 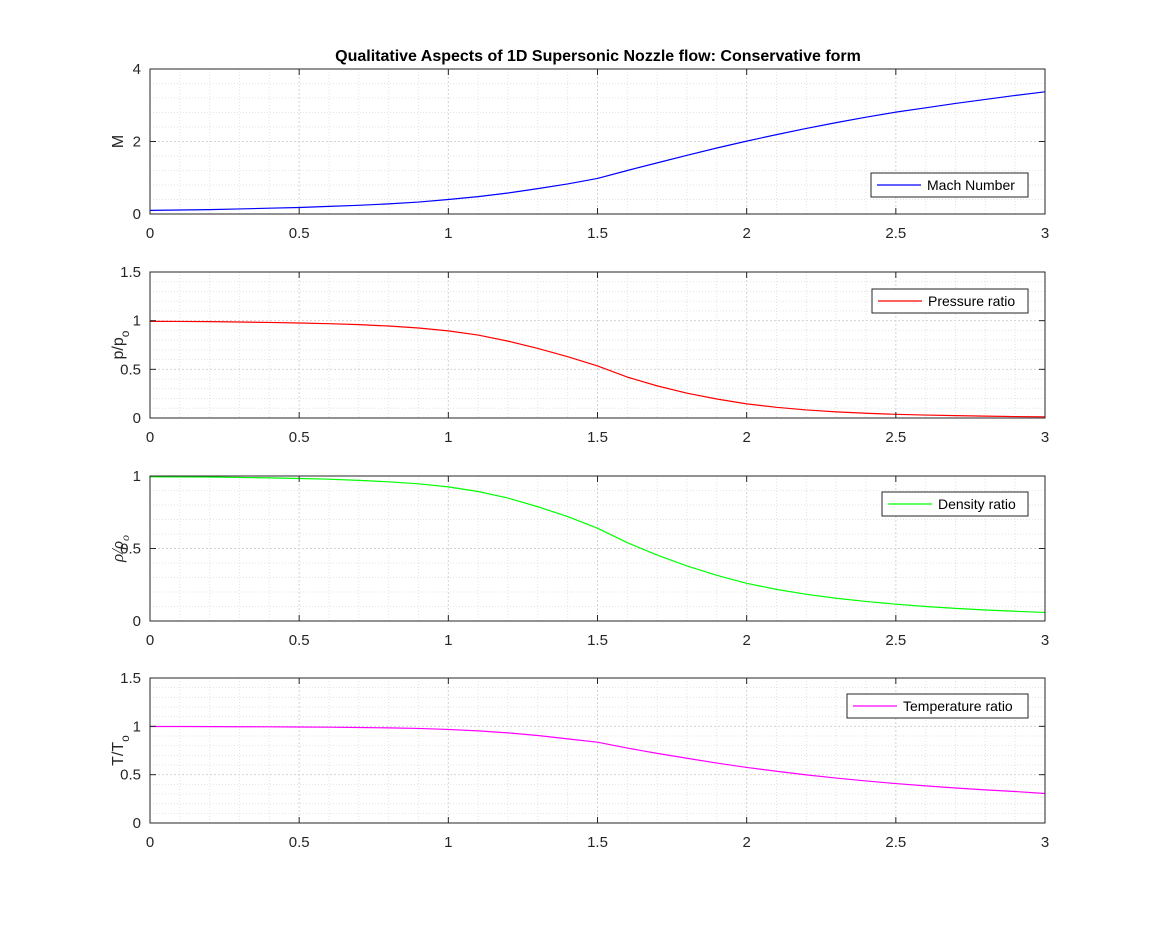 What do you see at coordinates (137, 142) in the screenshot?
I see `y-tick-label: 2` at bounding box center [137, 142].